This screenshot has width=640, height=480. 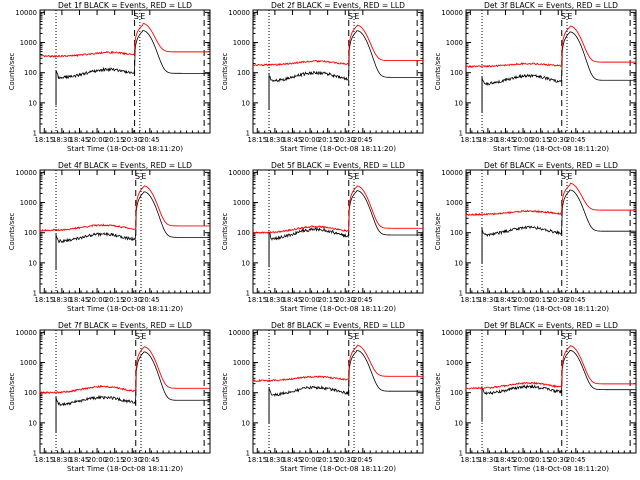 I want to click on chart-title: Det 9f BLACK = Events, RED = LLD, so click(x=551, y=325).